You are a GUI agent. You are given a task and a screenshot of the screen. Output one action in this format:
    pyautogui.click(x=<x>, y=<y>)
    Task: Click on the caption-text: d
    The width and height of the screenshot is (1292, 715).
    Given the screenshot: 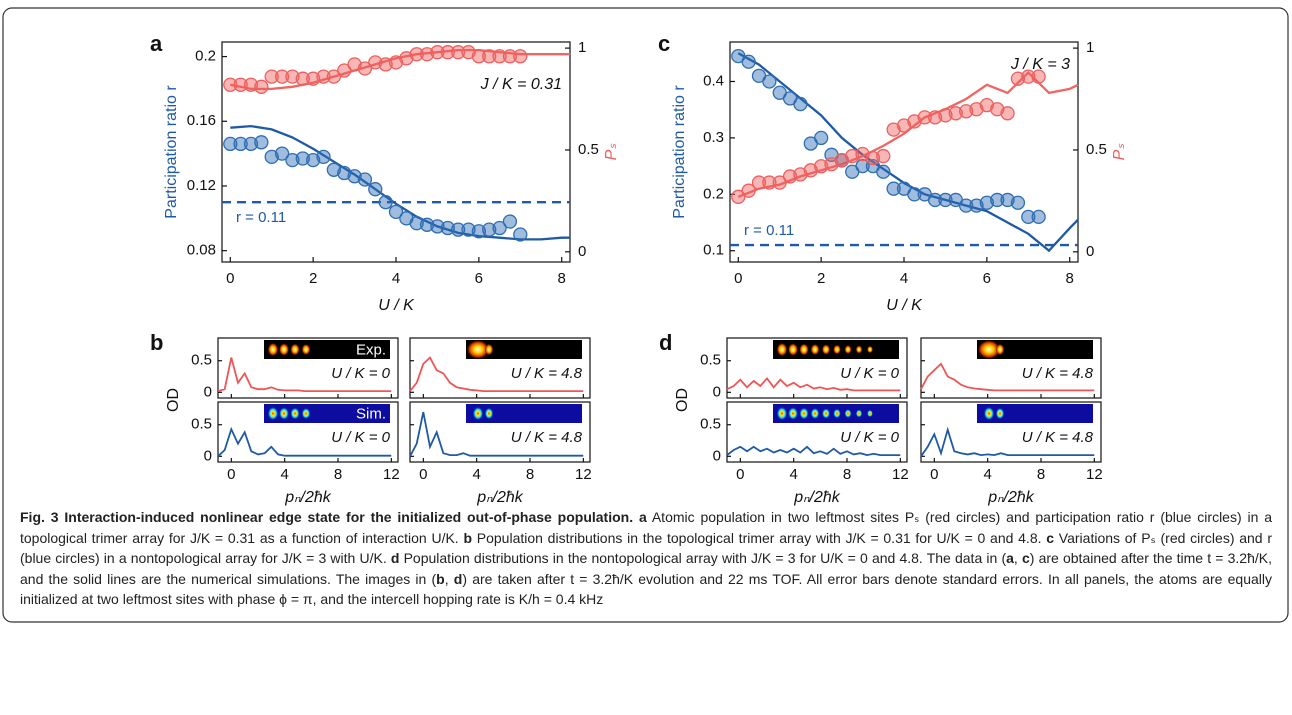 What is the action you would take?
    pyautogui.click(x=395, y=558)
    